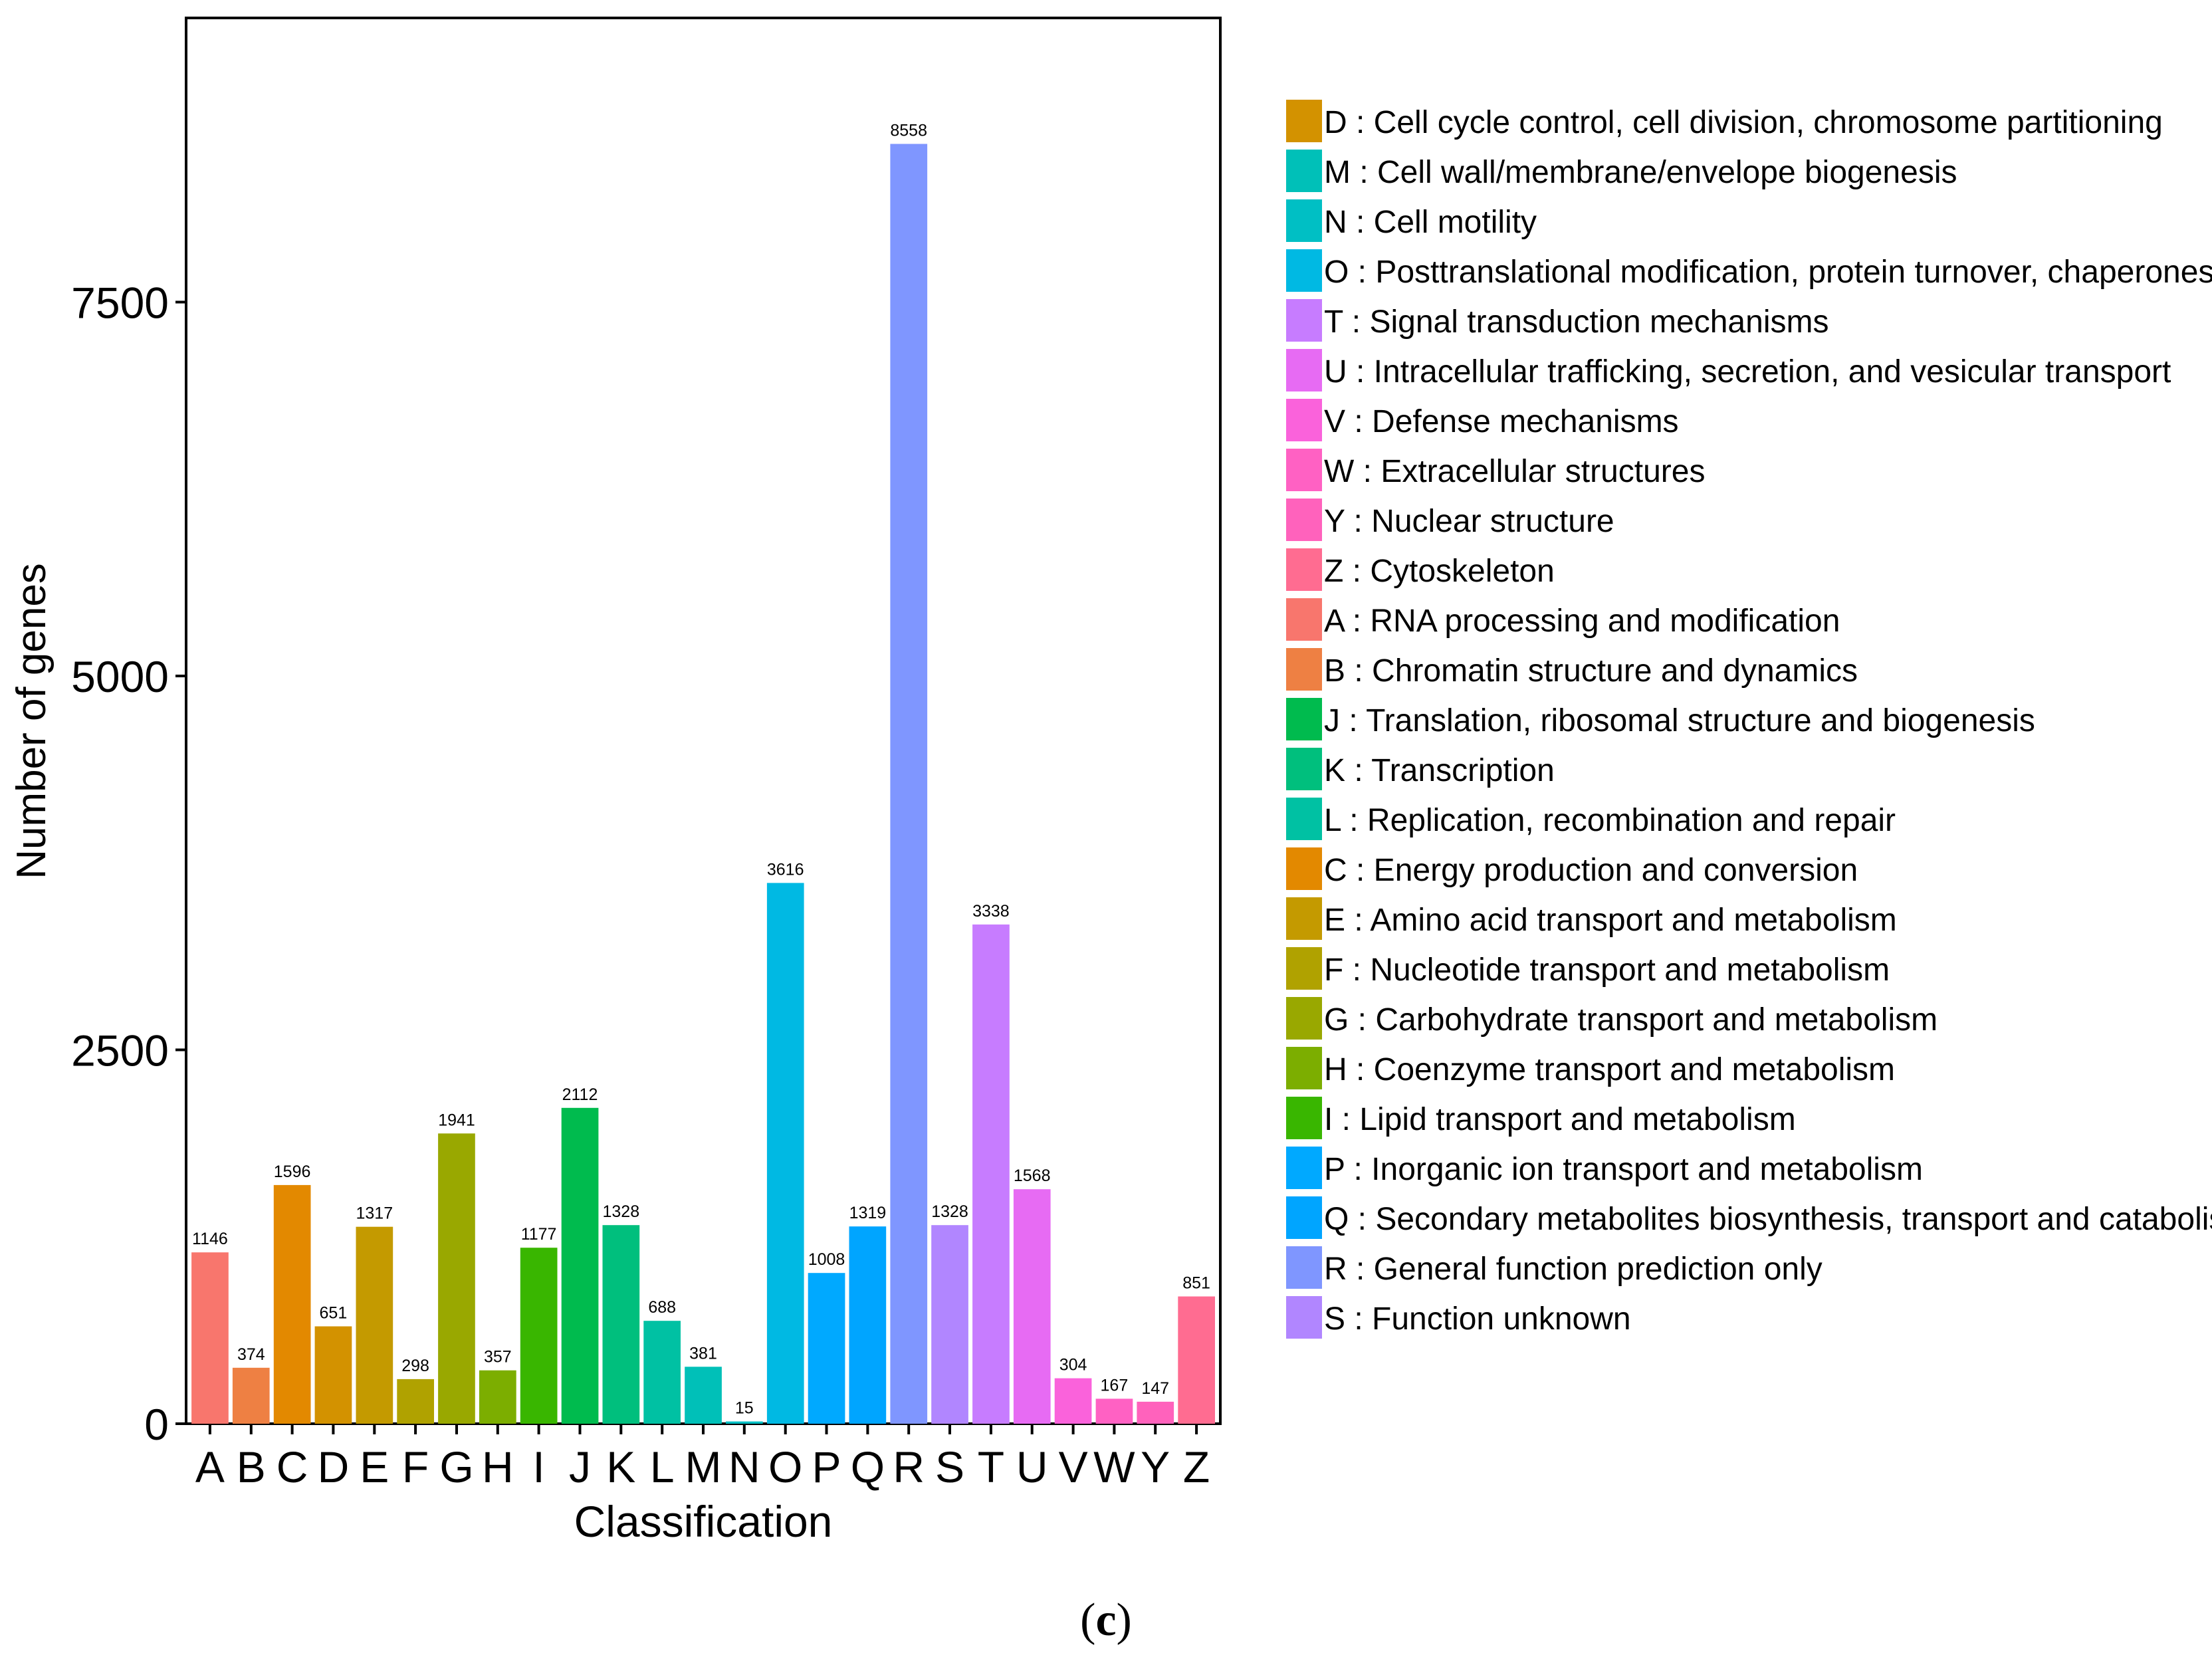  Describe the element at coordinates (539, 1336) in the screenshot. I see `bar-I` at that location.